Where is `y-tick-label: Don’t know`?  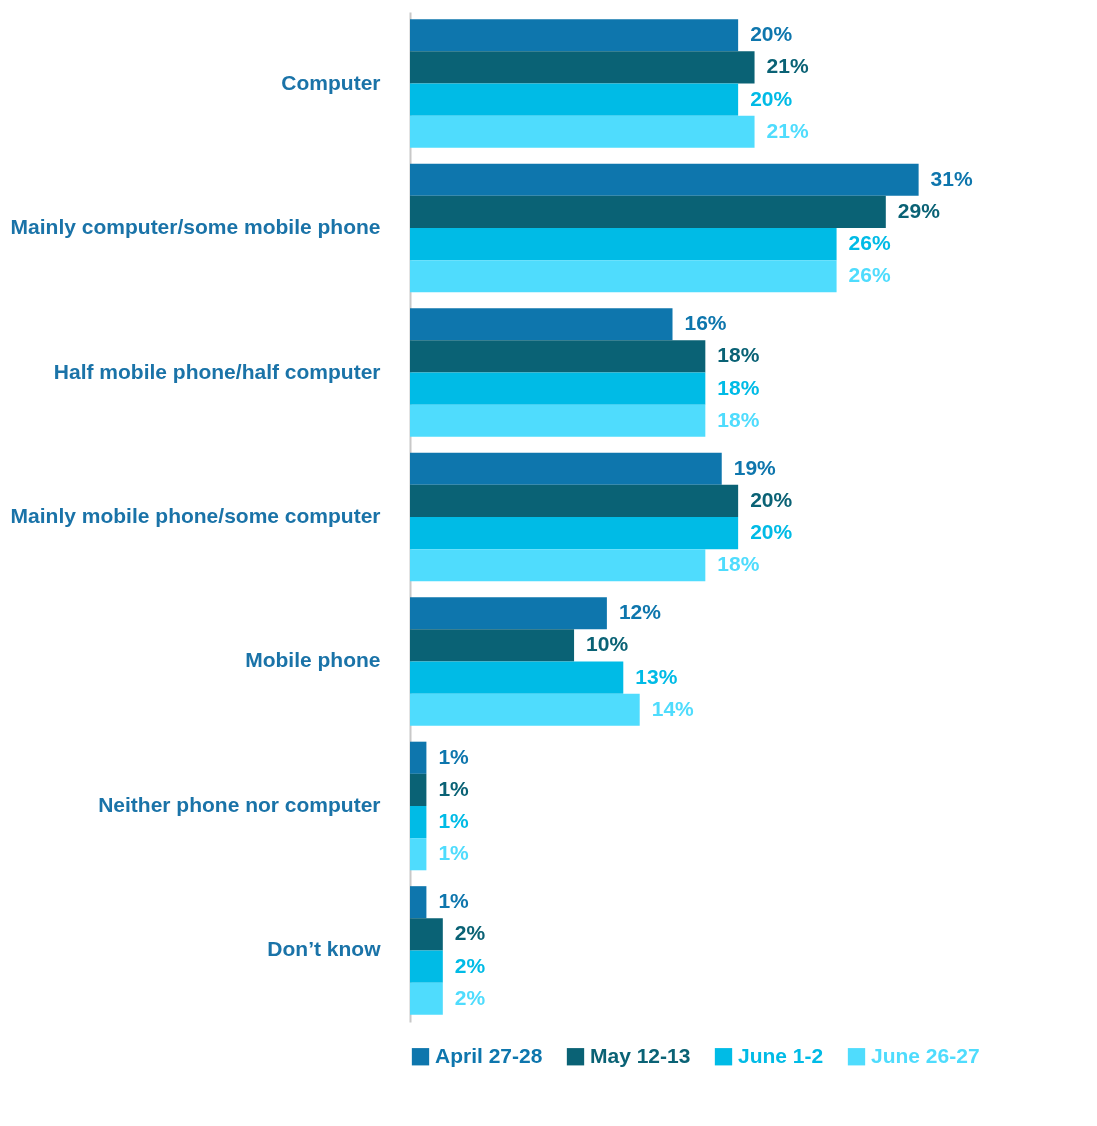
y-tick-label: Don’t know is located at coordinates (324, 949).